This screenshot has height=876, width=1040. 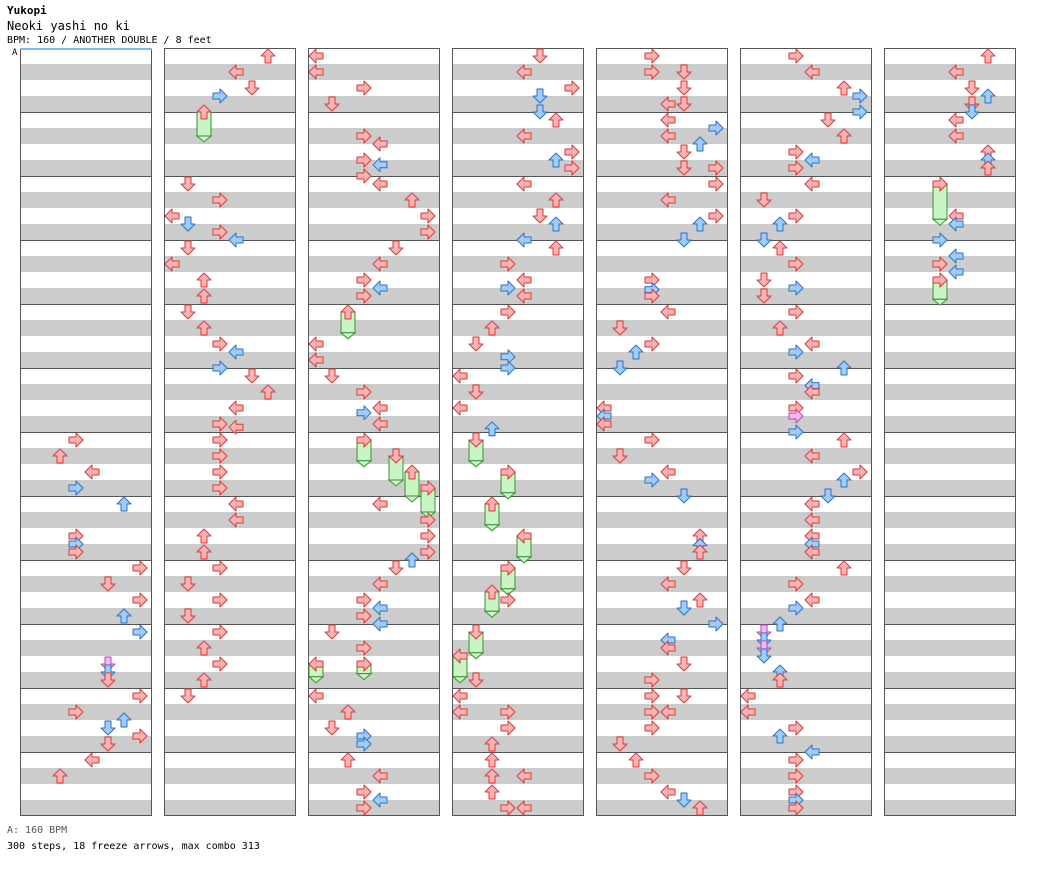 What do you see at coordinates (86, 432) in the screenshot?
I see `chart-column` at bounding box center [86, 432].